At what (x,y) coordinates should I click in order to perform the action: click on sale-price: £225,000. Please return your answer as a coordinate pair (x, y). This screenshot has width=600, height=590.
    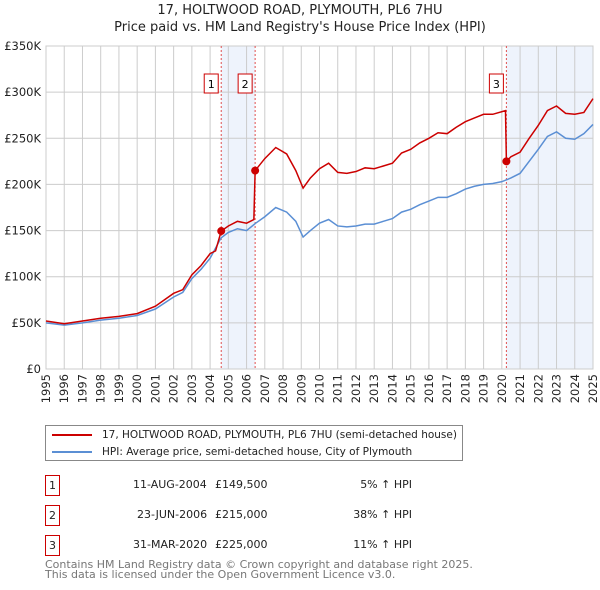
    Looking at the image, I should click on (241, 544).